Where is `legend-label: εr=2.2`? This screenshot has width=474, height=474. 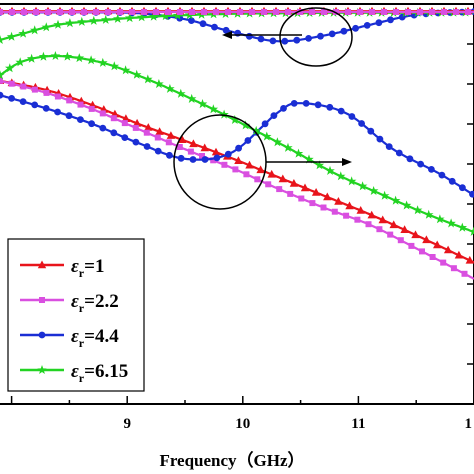 legend-label: εr=2.2 is located at coordinates (95, 303).